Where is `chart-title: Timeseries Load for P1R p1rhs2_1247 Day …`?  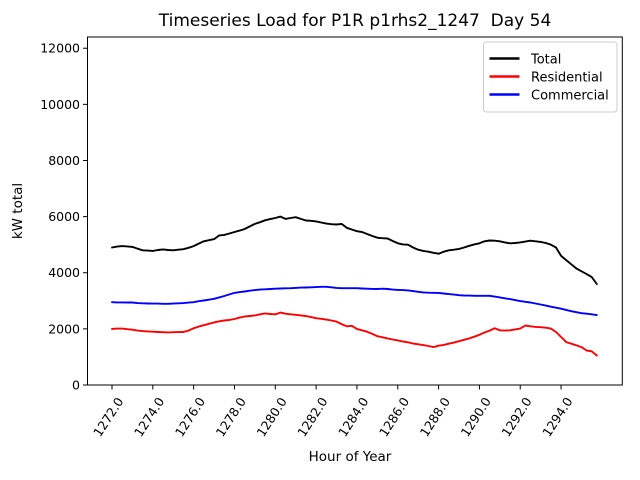 chart-title: Timeseries Load for P1R p1rhs2_1247 Day … is located at coordinates (355, 21).